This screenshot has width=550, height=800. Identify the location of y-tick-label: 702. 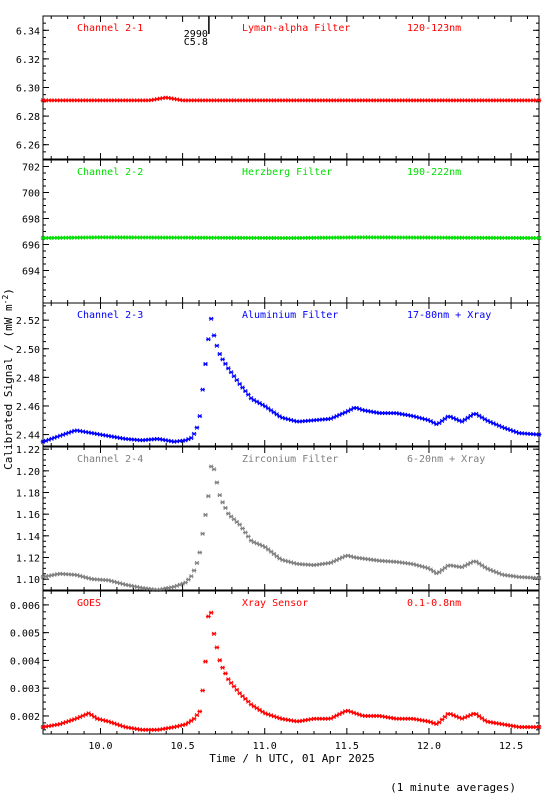
(31, 168).